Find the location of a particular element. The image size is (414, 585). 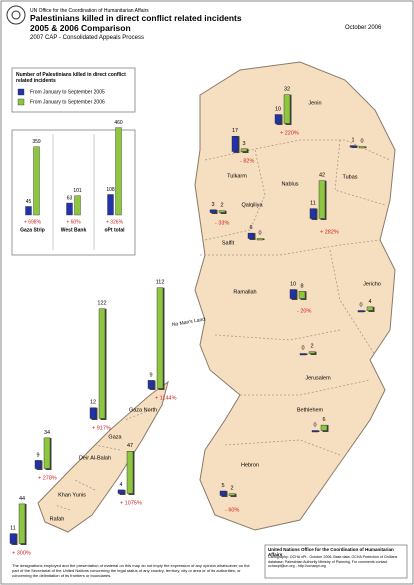

legend-label: From January to September 2006 is located at coordinates (67, 102).